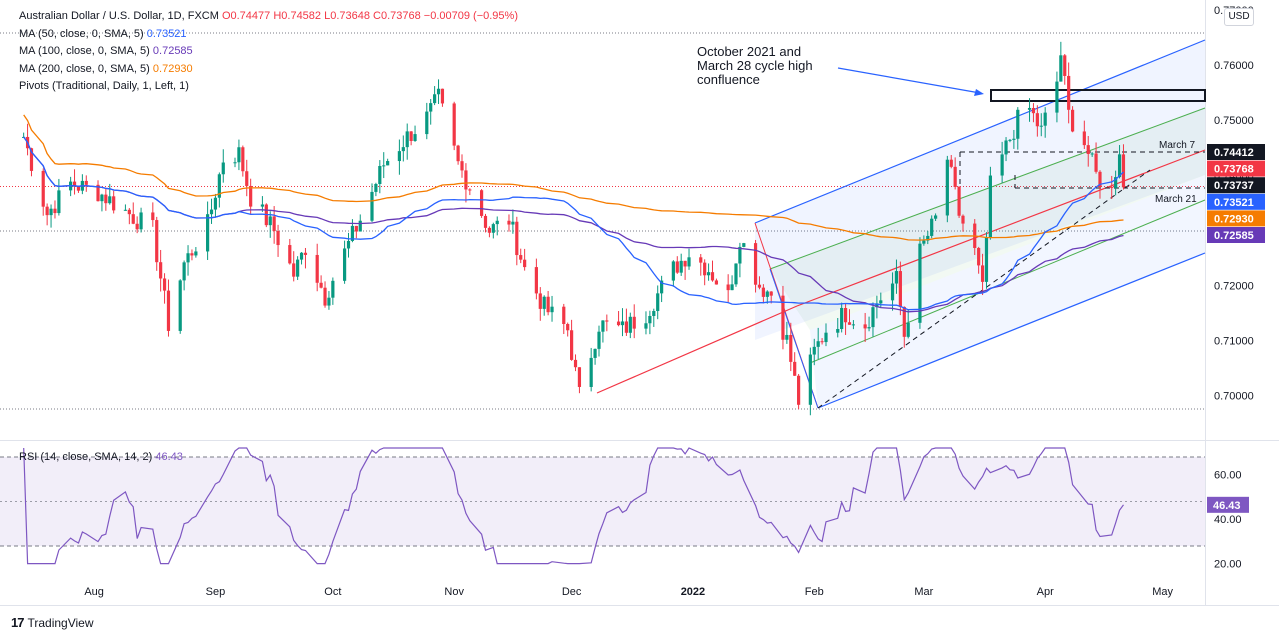  What do you see at coordinates (101, 457) in the screenshot?
I see `rsi-legend: RSI (14, close, SMA, 14, 2) 46.43` at bounding box center [101, 457].